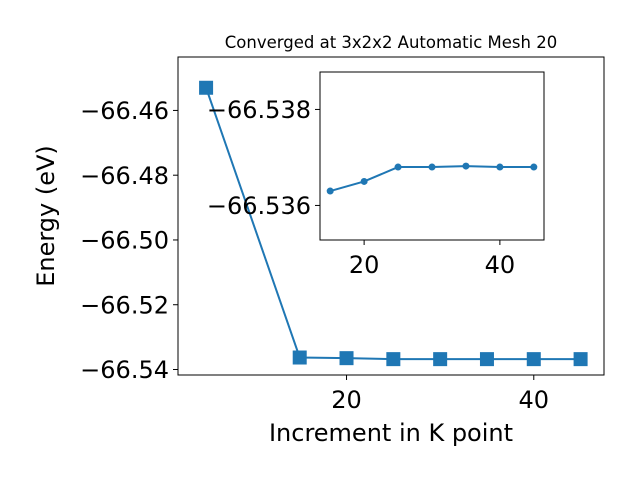 The image size is (640, 480). I want to click on main-y-tick-label: −66.50, so click(124, 241).